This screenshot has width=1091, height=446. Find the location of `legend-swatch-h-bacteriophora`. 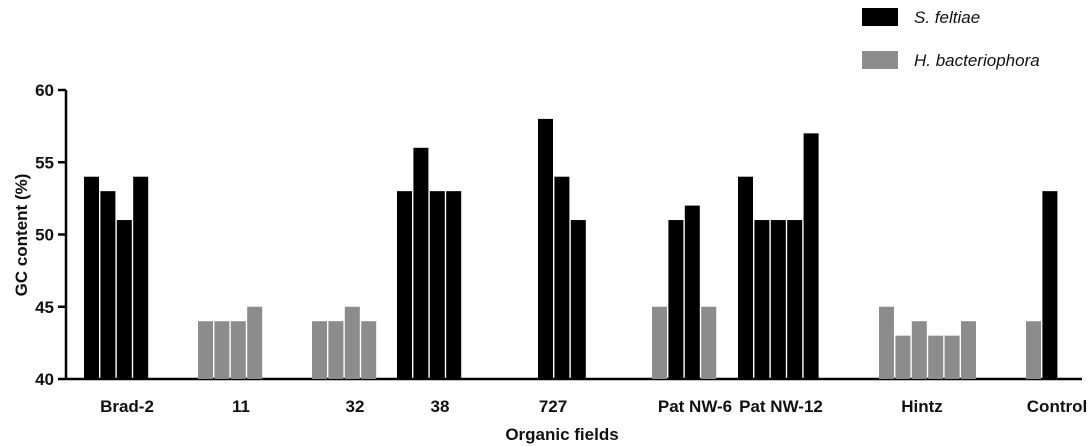

legend-swatch-h-bacteriophora is located at coordinates (880, 60).